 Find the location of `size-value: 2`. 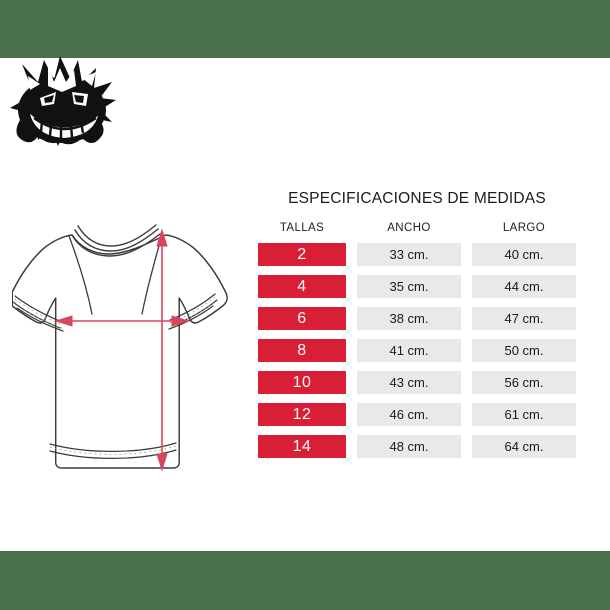

size-value: 2 is located at coordinates (302, 254).